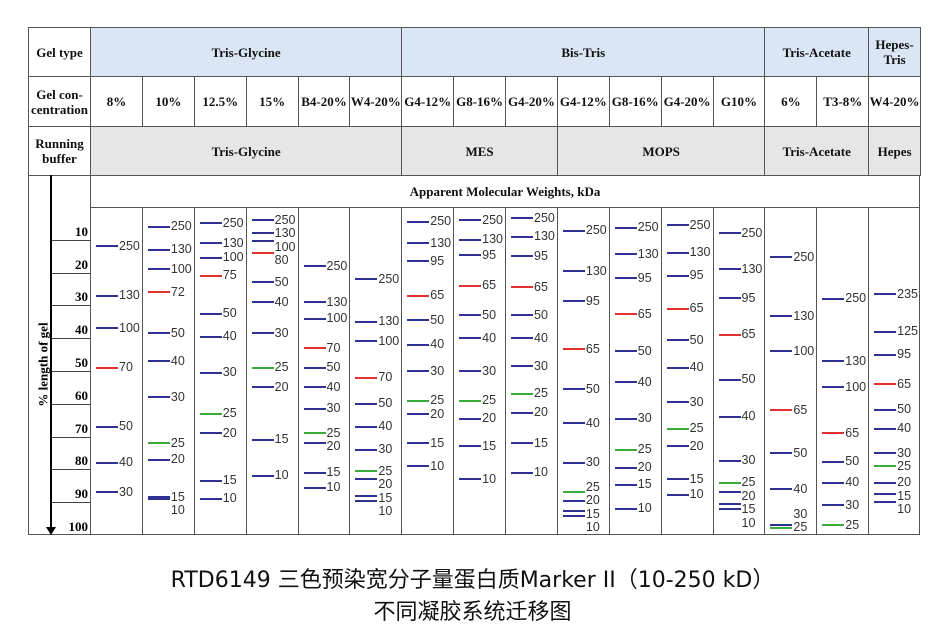 This screenshot has width=945, height=633. Describe the element at coordinates (43, 364) in the screenshot. I see `axis-label: % length of gel` at that location.